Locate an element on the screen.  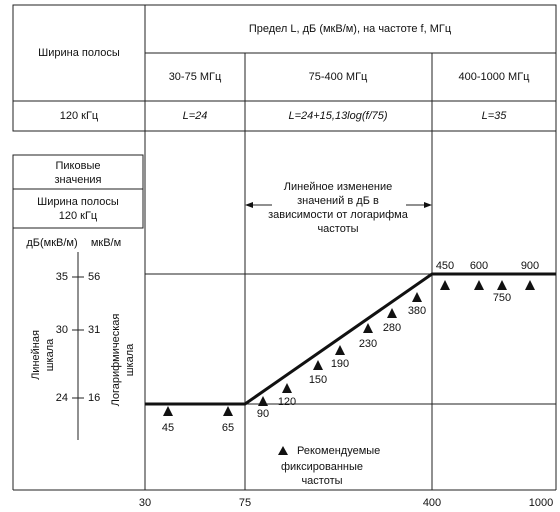
marker-label: 120 is located at coordinates (287, 402).